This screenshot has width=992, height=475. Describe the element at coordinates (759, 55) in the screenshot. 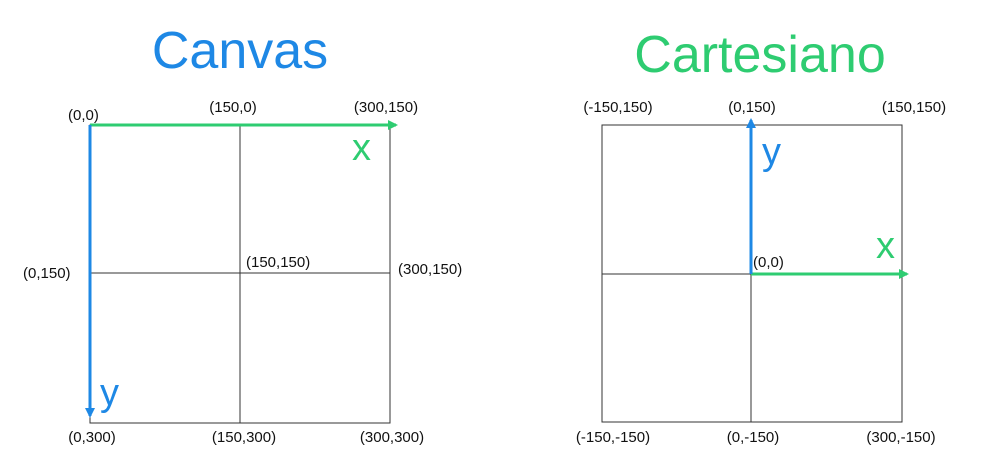

I see `cartesian-title: Cartesiano` at that location.